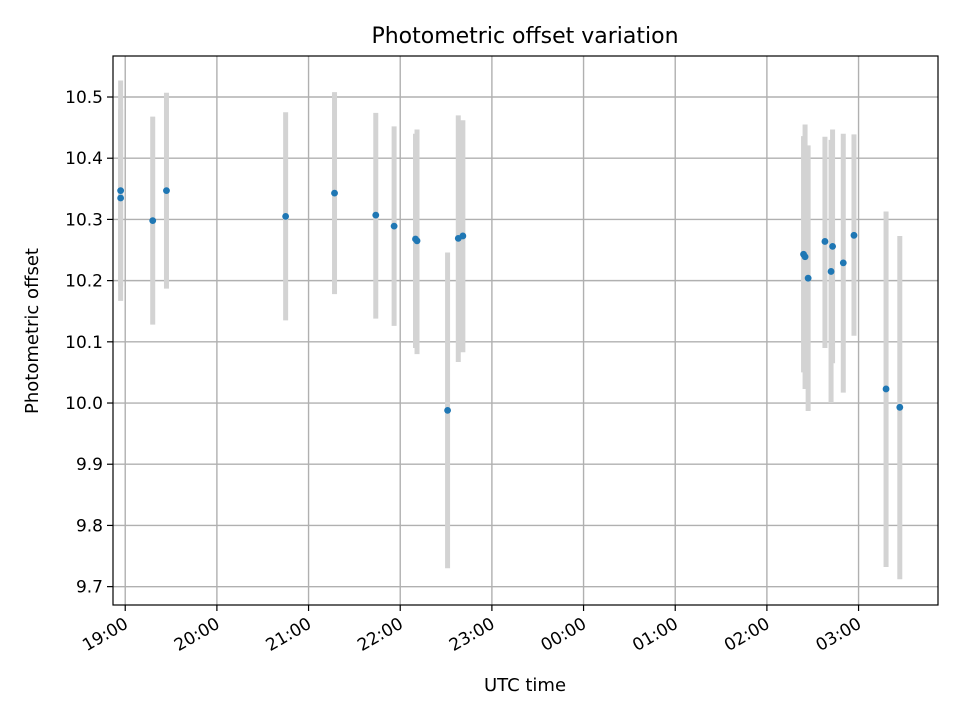 The width and height of the screenshot is (960, 720). Describe the element at coordinates (84, 220) in the screenshot. I see `y-tick-label: 10.3` at that location.